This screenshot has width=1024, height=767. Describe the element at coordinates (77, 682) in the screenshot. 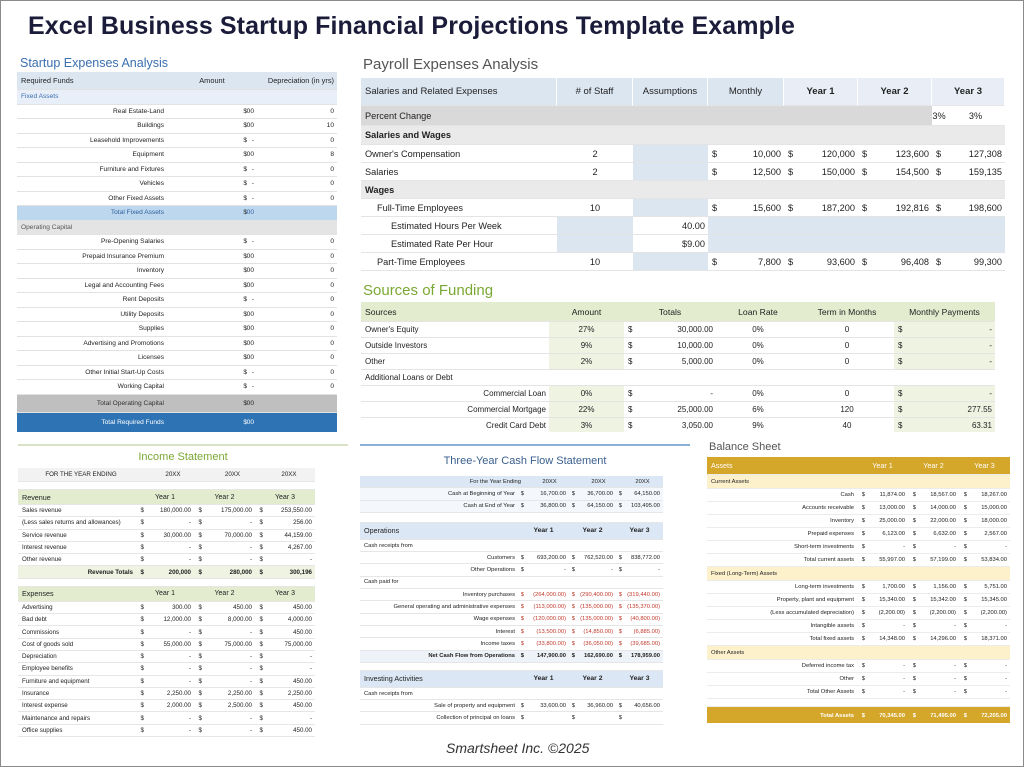

I see `income-cell: Furniture and equipment` at that location.